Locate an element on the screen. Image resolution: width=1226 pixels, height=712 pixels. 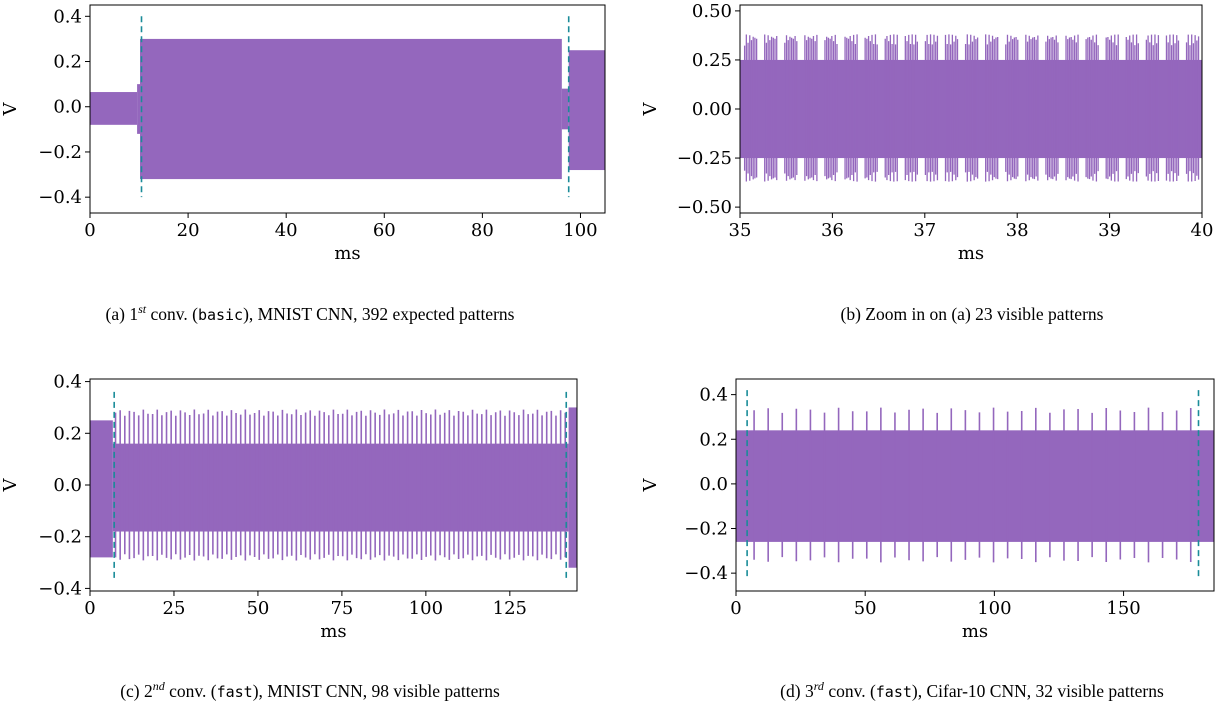
x-tick-label: 60 is located at coordinates (384, 230).